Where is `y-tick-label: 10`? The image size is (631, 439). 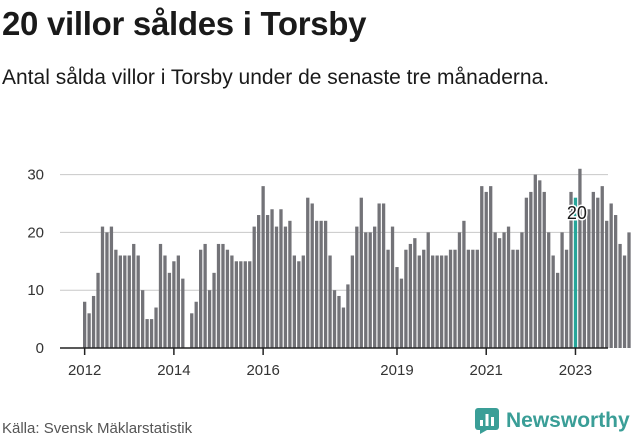 y-tick-label: 10 is located at coordinates (35, 290).